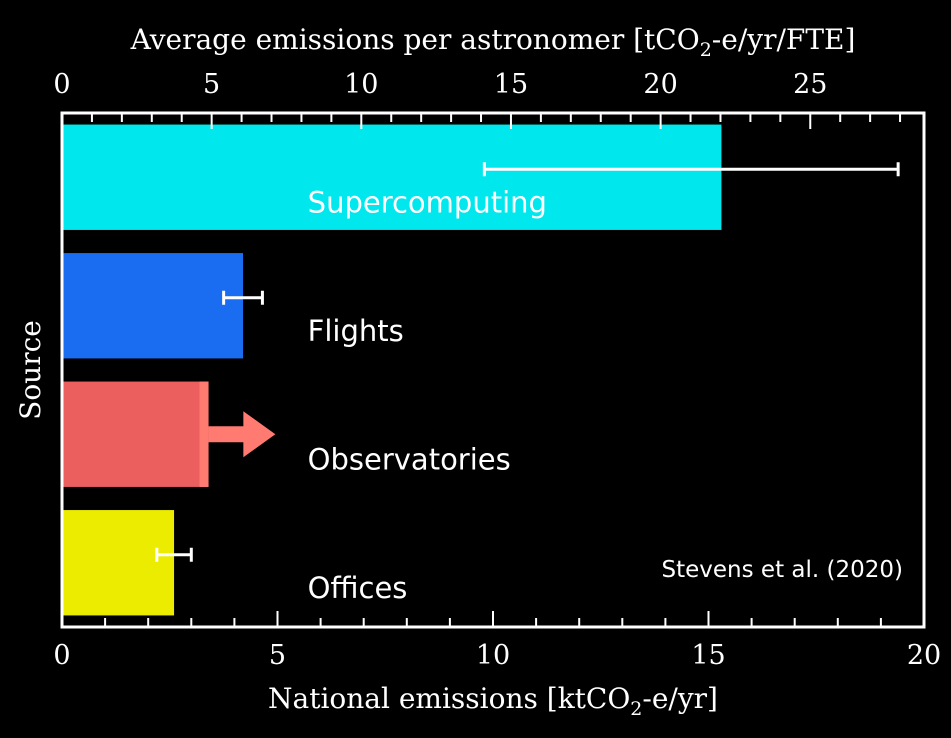  I want to click on bottom-axis-title: National emissions [ktCO2-e/yr], so click(493, 701).